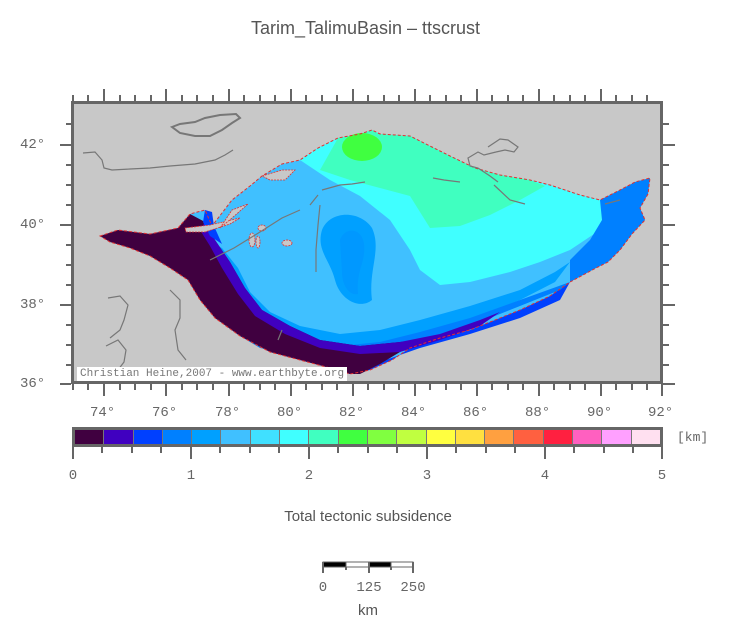 The image size is (731, 638). Describe the element at coordinates (103, 413) in the screenshot. I see `x-tick-label-74: 74°` at that location.